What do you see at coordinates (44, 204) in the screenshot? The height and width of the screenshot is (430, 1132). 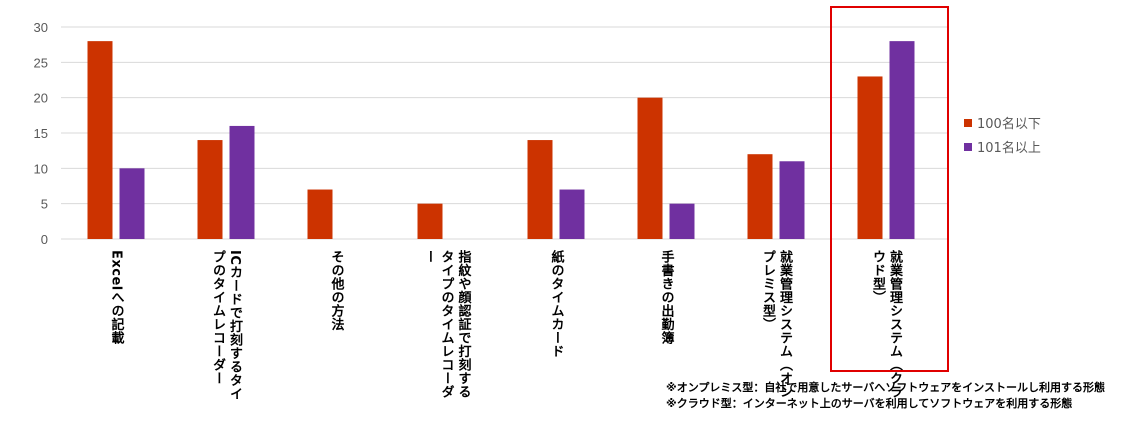 I see `y-tick-label: 5` at bounding box center [44, 204].